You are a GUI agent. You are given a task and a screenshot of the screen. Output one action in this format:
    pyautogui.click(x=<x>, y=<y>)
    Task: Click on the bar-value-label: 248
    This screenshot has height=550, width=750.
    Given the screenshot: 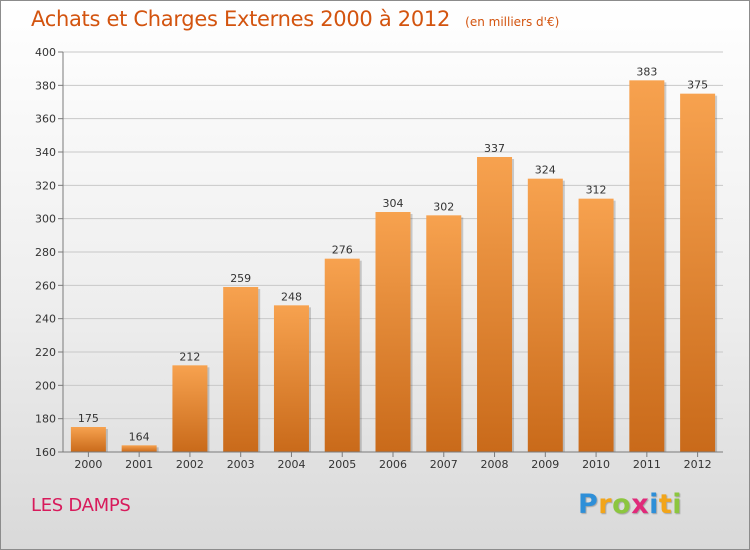 What is the action you would take?
    pyautogui.click(x=291, y=296)
    